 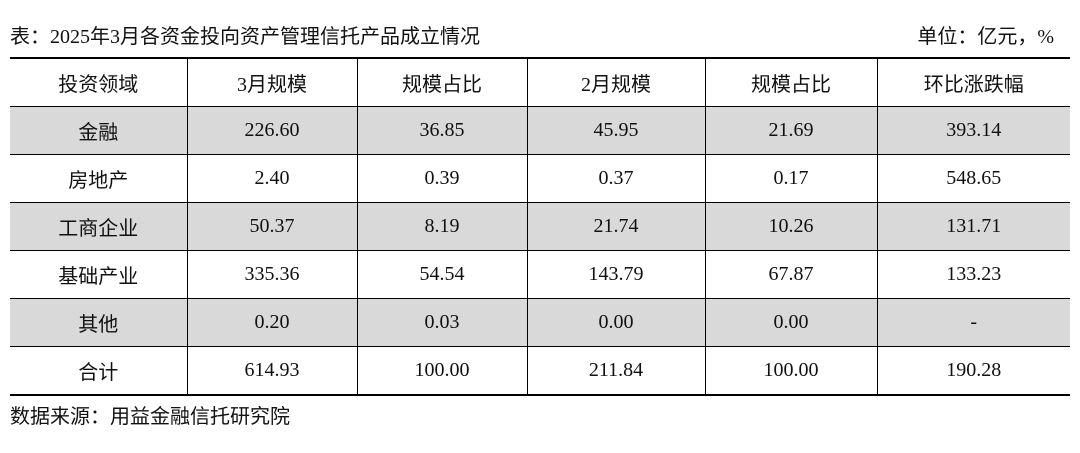 What do you see at coordinates (271, 178) in the screenshot?
I see `table-cell: 2.40` at bounding box center [271, 178].